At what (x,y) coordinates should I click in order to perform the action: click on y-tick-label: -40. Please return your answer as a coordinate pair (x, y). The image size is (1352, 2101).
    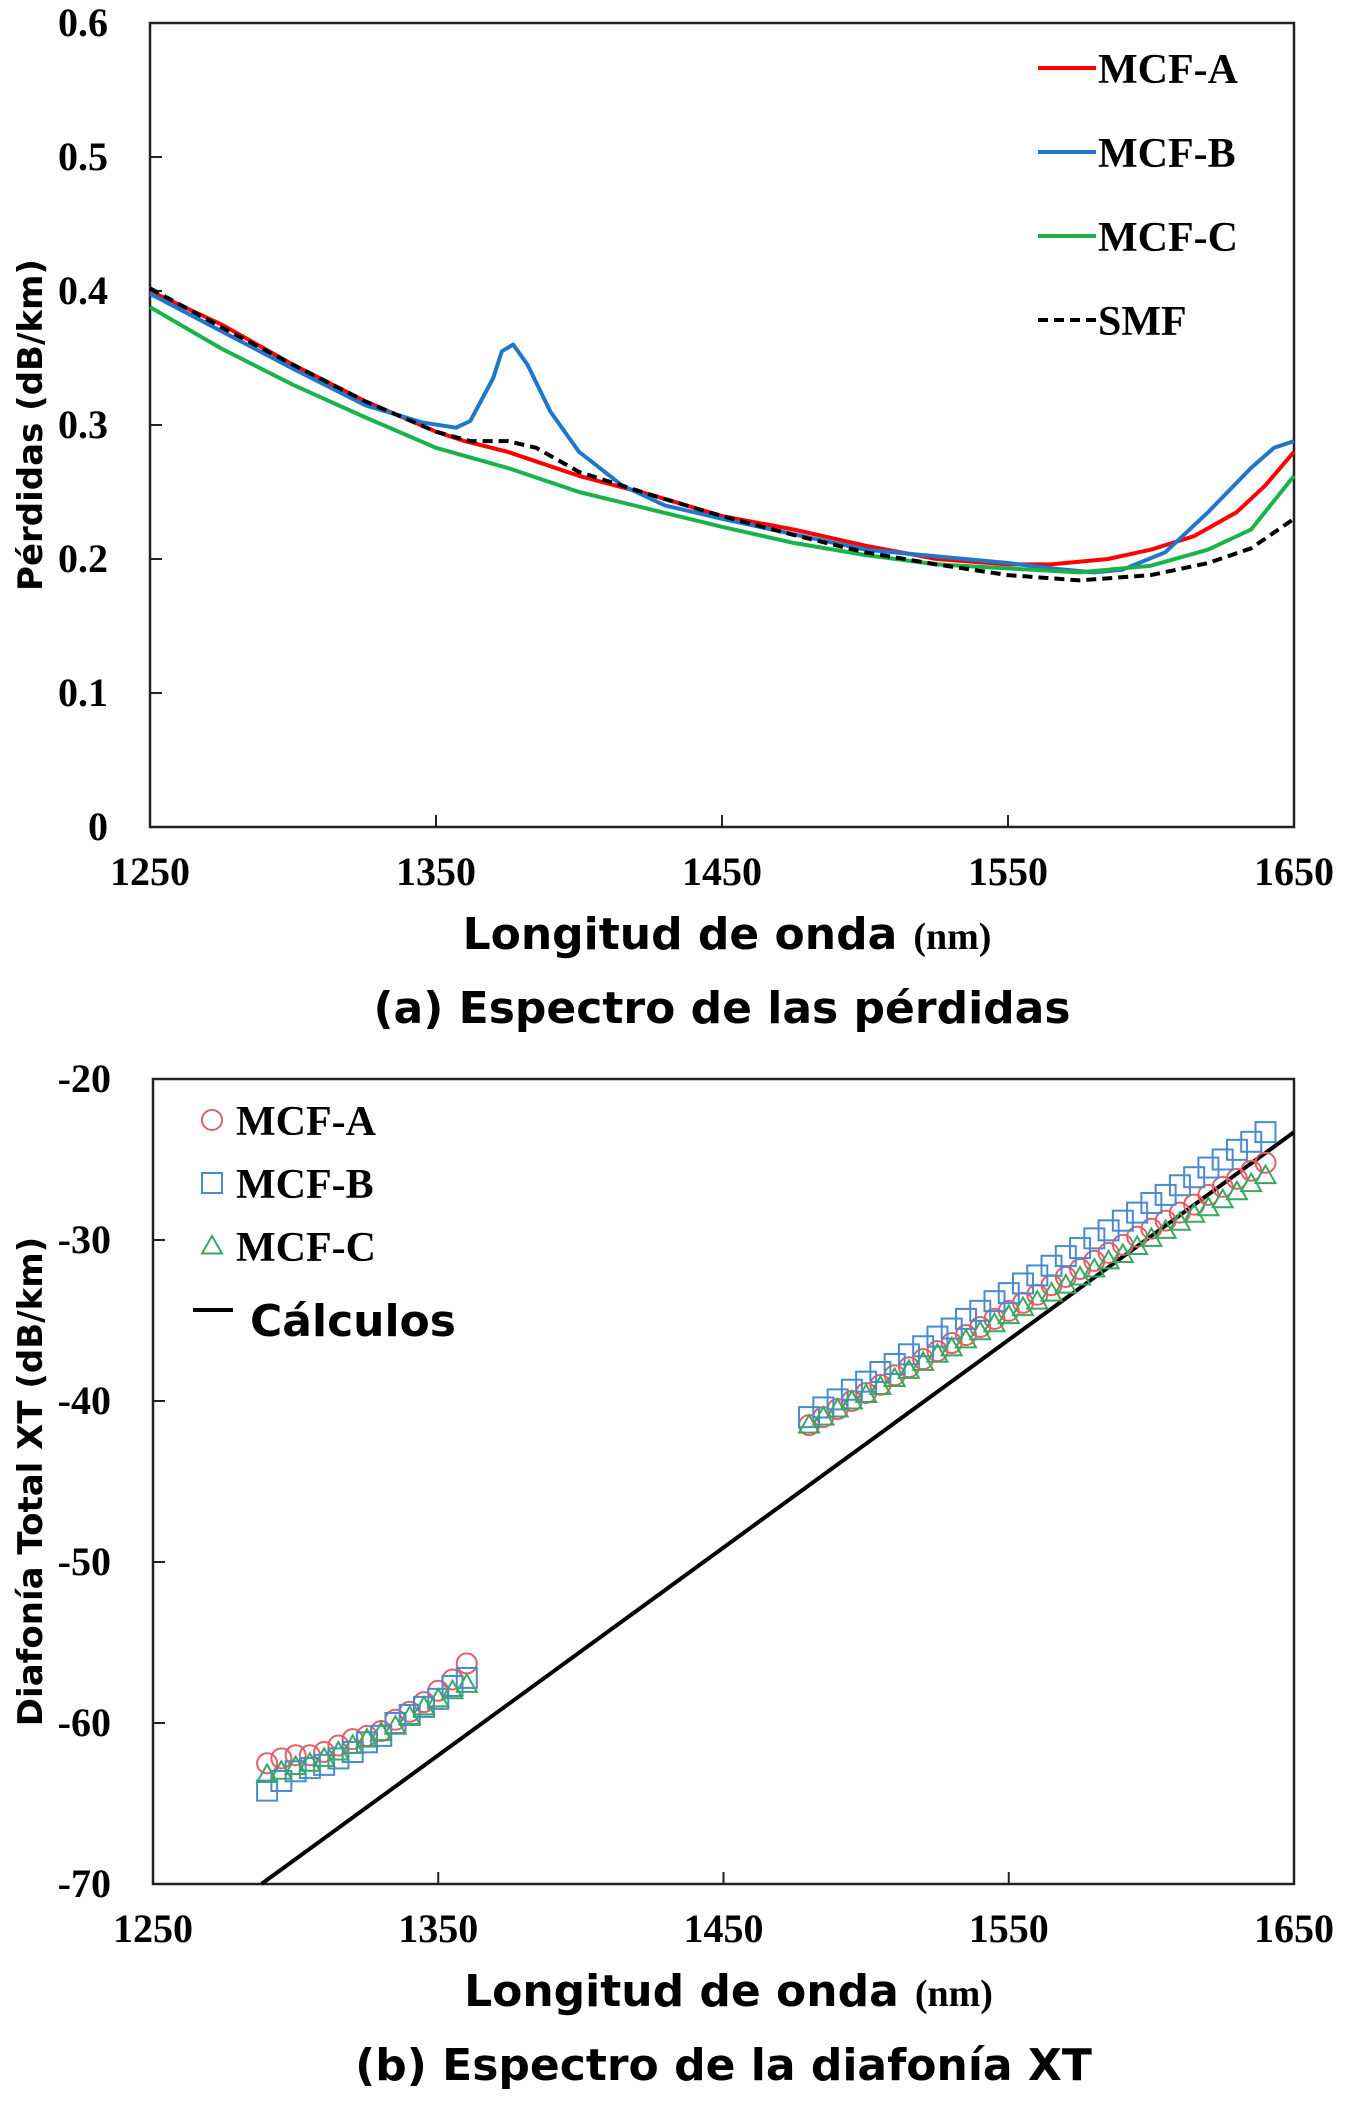
    Looking at the image, I should click on (84, 1400).